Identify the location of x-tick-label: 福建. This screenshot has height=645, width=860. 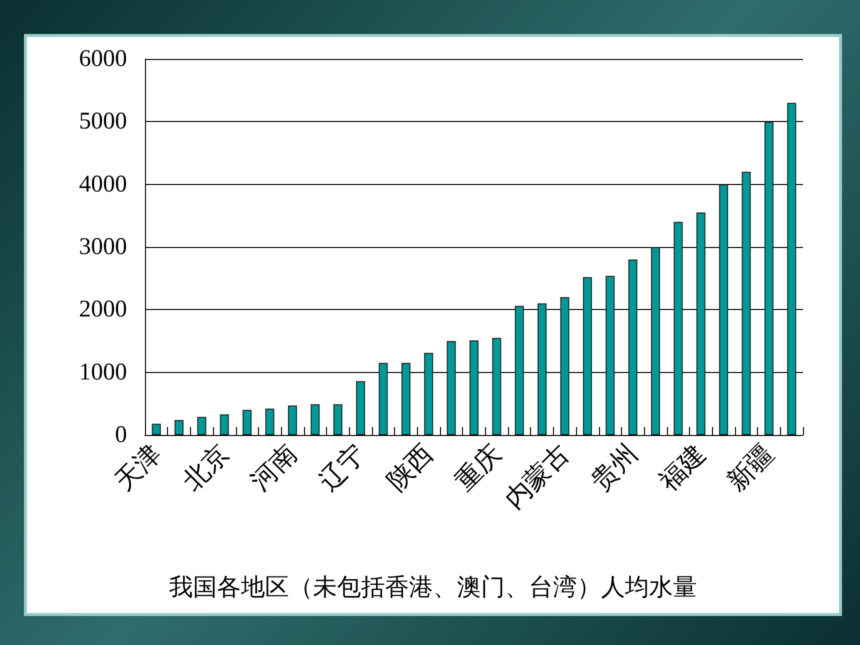
(683, 467).